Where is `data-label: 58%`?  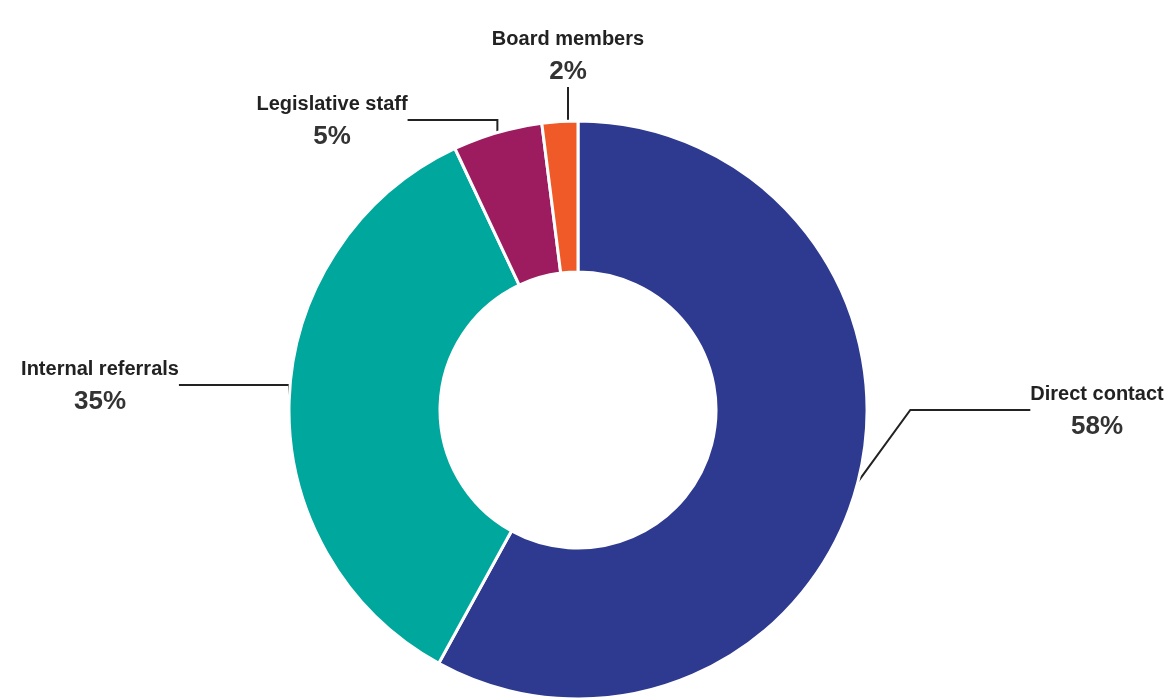
data-label: 58% is located at coordinates (1097, 425).